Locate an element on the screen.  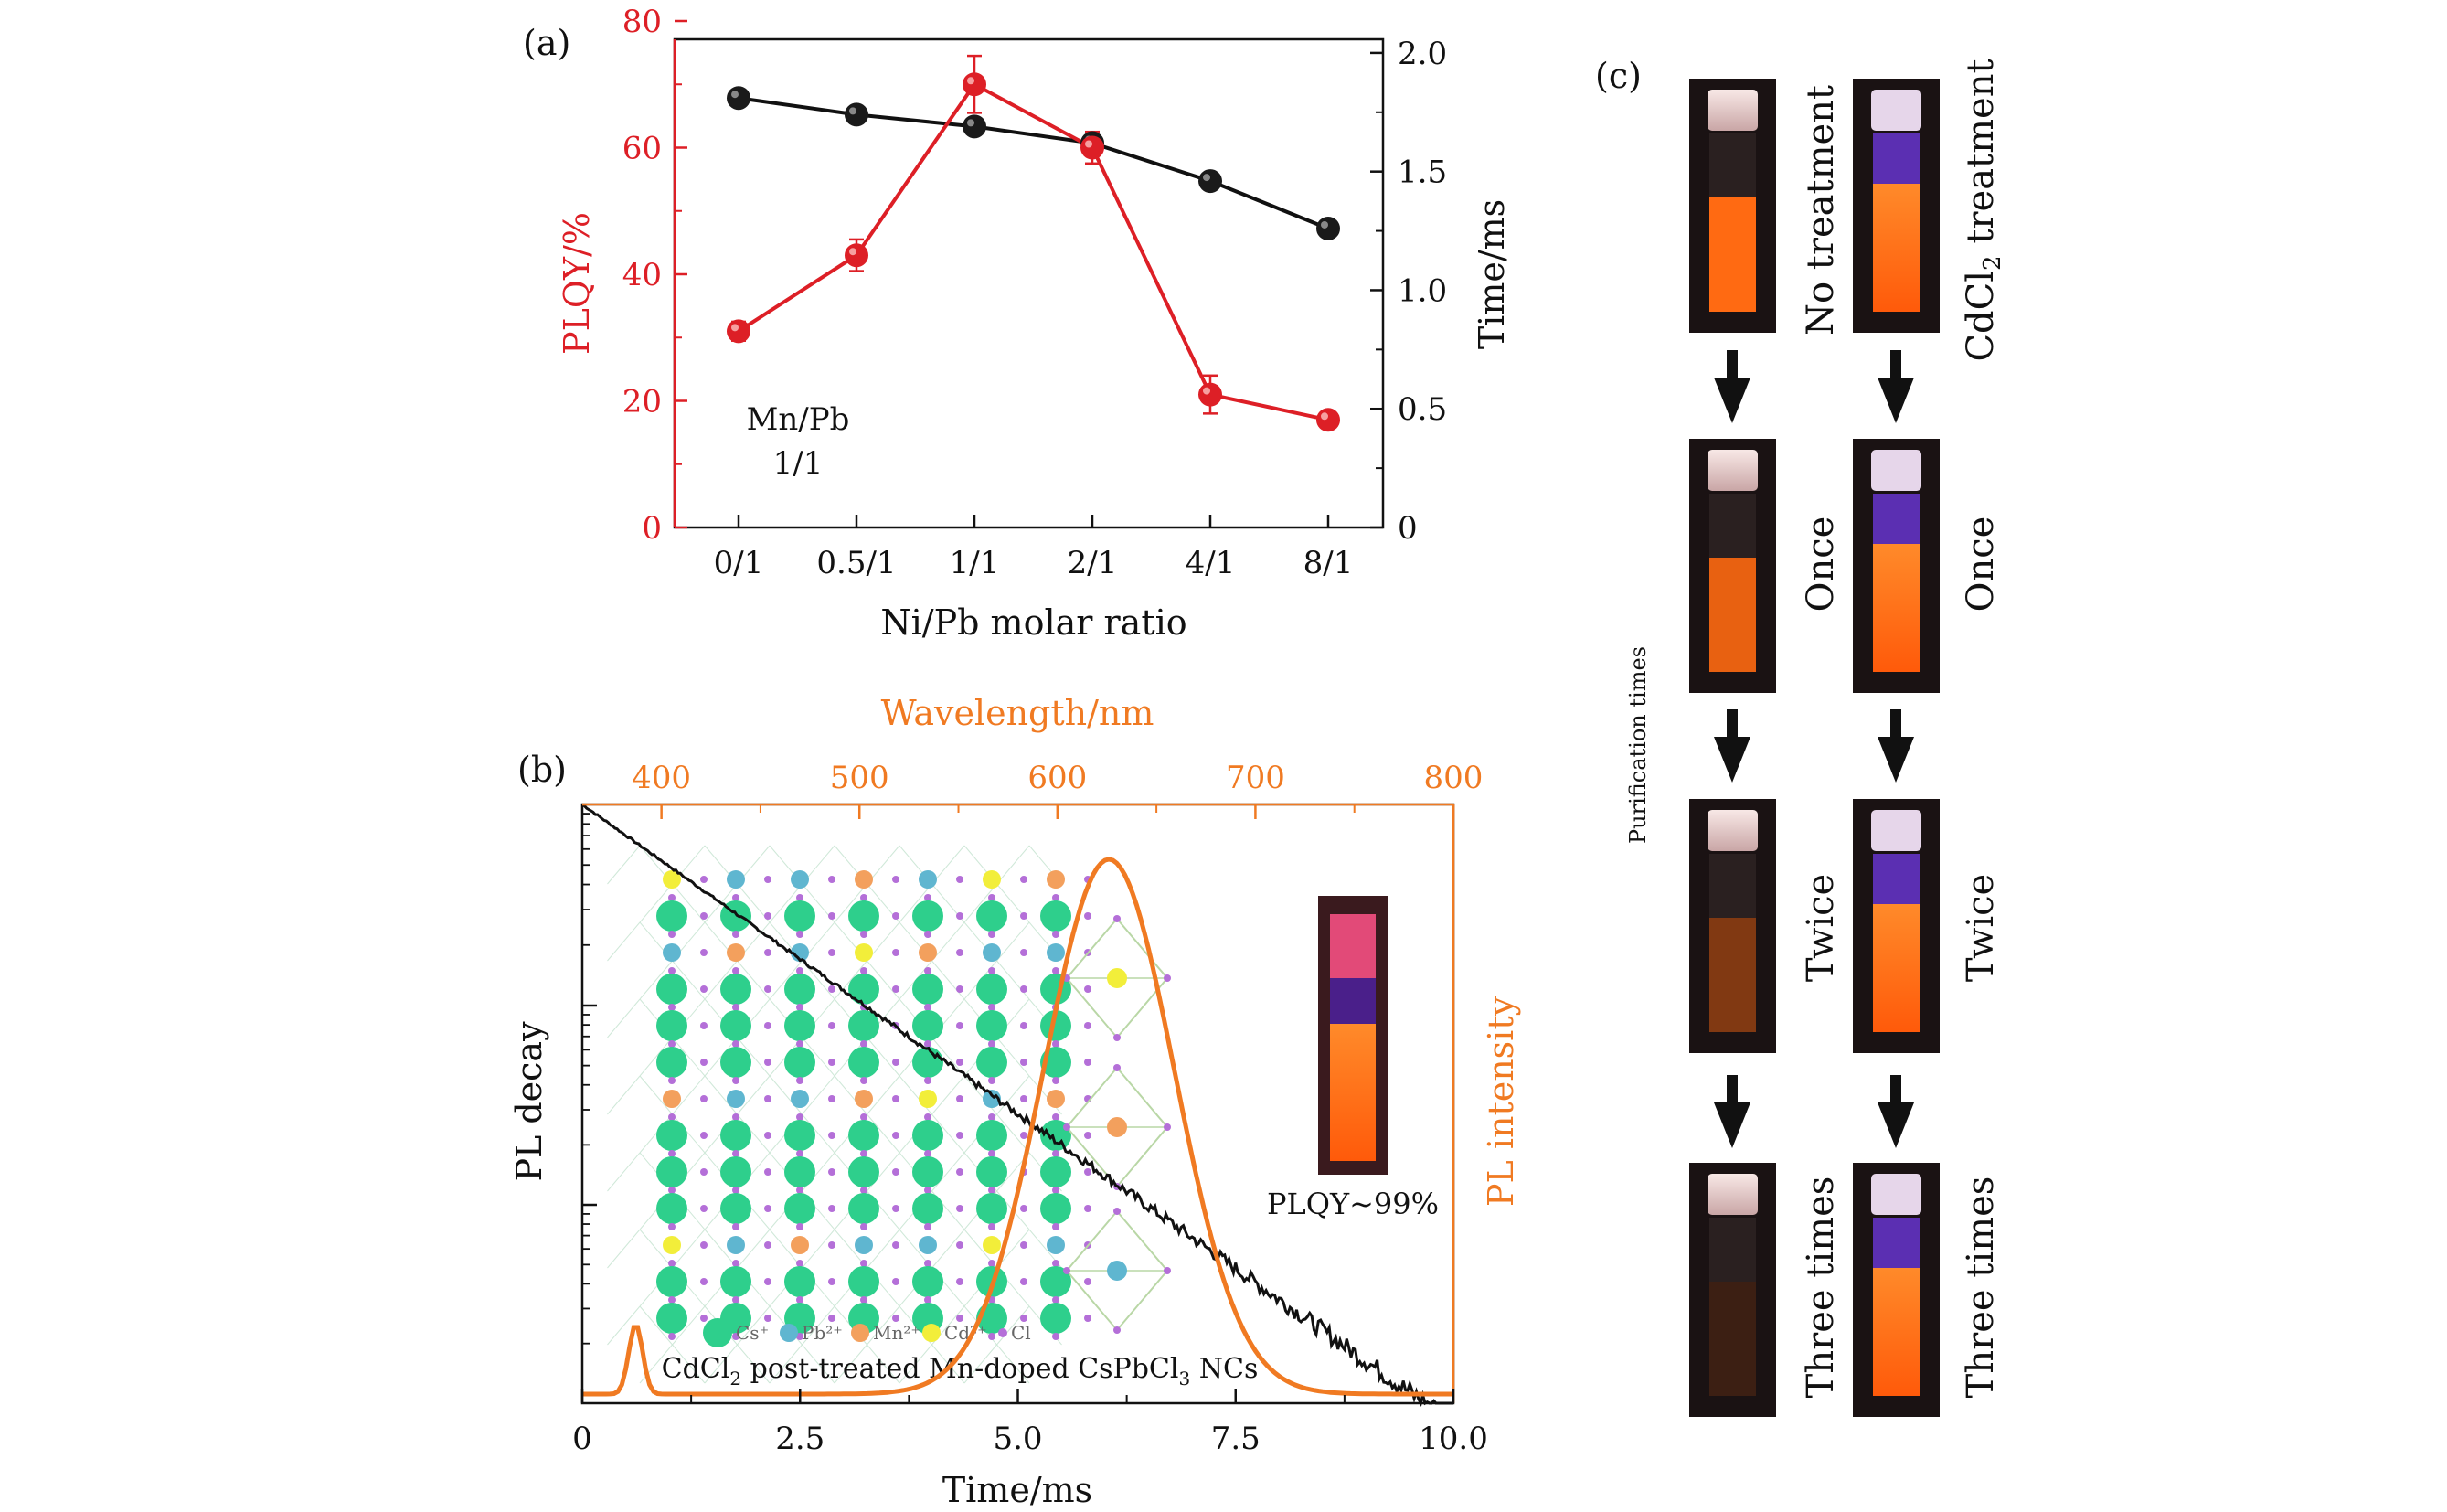
plqy-line is located at coordinates (1033, 251).